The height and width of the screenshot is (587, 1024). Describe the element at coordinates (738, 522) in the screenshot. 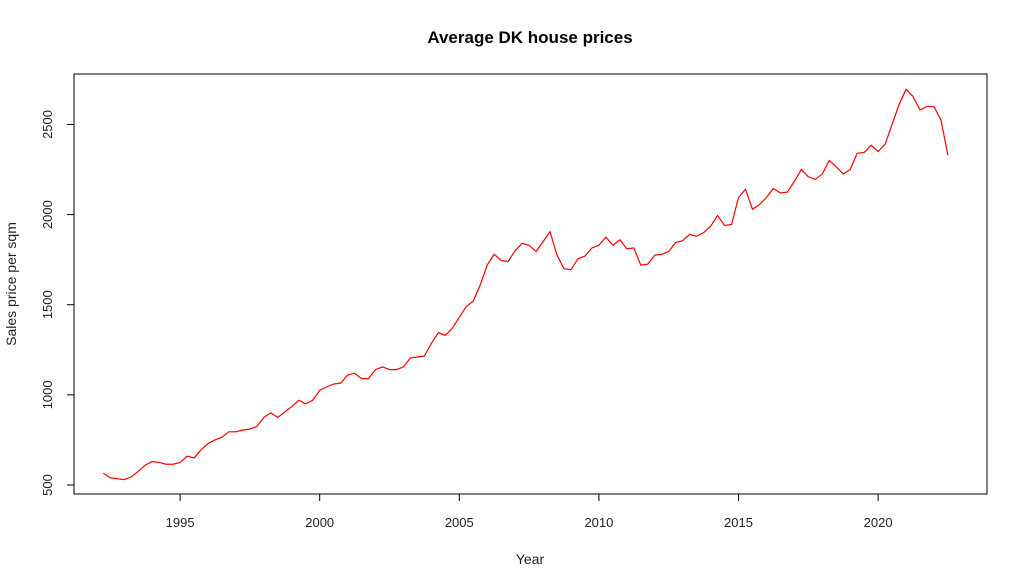

I see `x-tick-label-2015: 2015` at that location.